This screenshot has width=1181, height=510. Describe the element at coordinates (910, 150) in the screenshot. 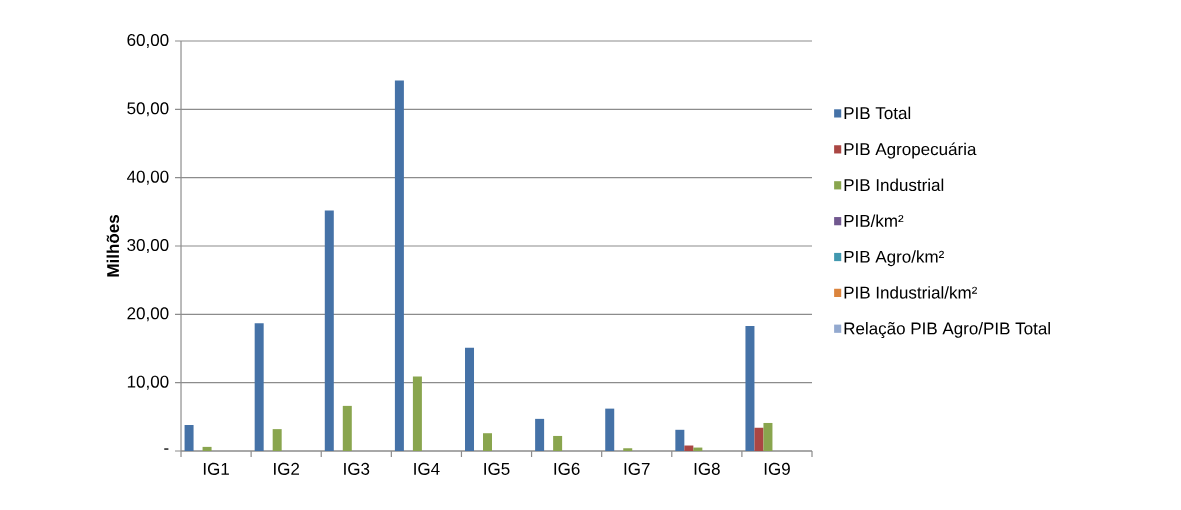

I see `legend-label: PIB Agropecuária` at that location.